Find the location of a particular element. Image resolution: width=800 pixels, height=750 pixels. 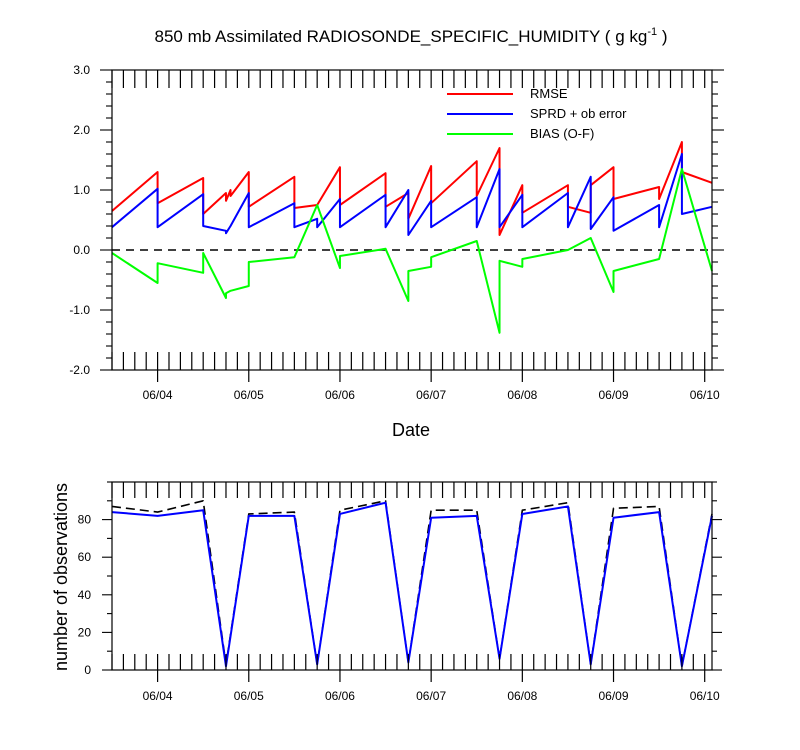

top-x-tick-label: 06/05 is located at coordinates (249, 395).